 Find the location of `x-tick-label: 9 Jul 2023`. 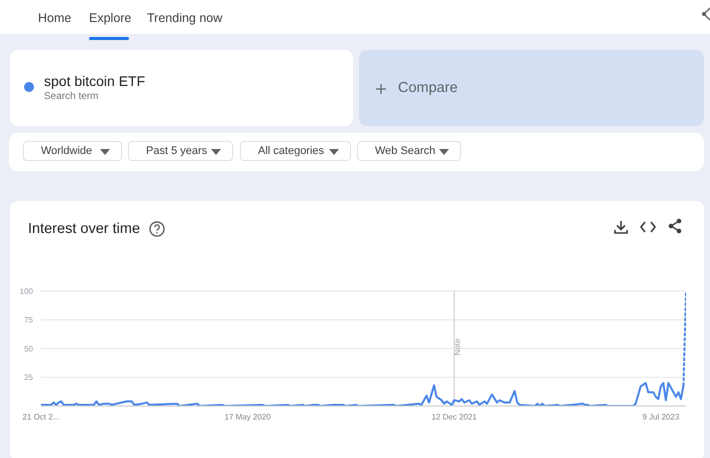

x-tick-label: 9 Jul 2023 is located at coordinates (661, 417).